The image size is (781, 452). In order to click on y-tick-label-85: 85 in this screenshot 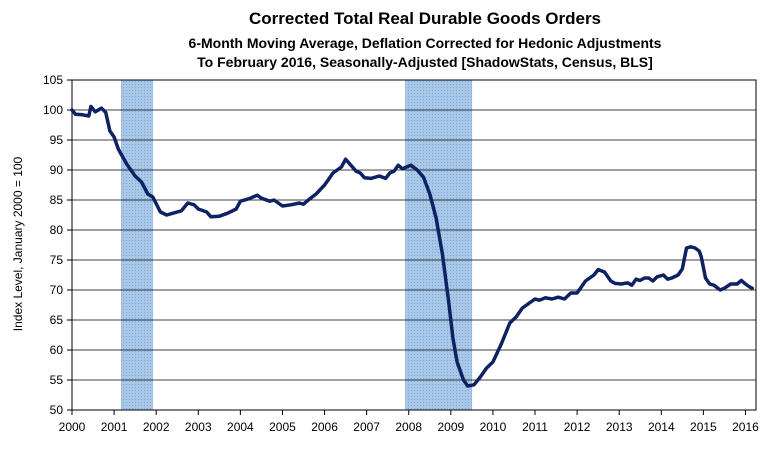, I will do `click(57, 200)`.